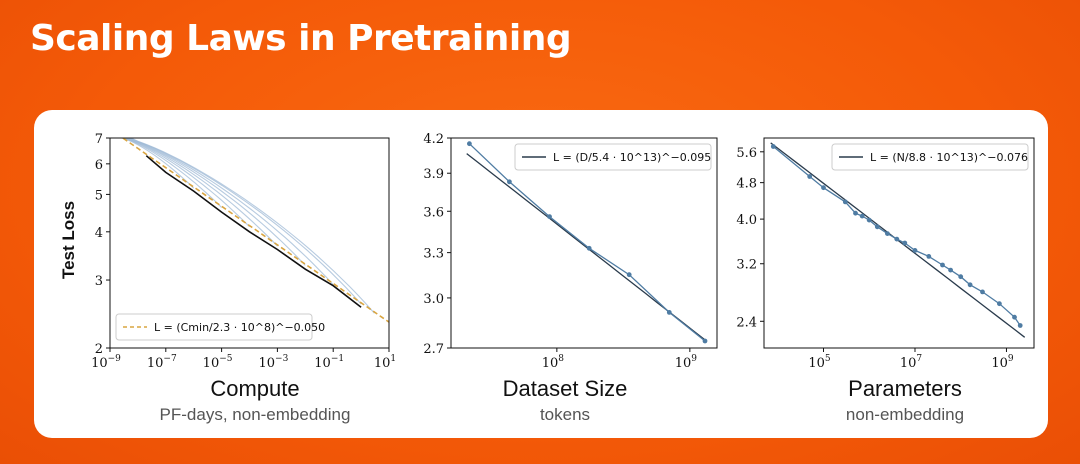  What do you see at coordinates (905, 414) in the screenshot?
I see `caption-subtitle: non-embedding` at bounding box center [905, 414].